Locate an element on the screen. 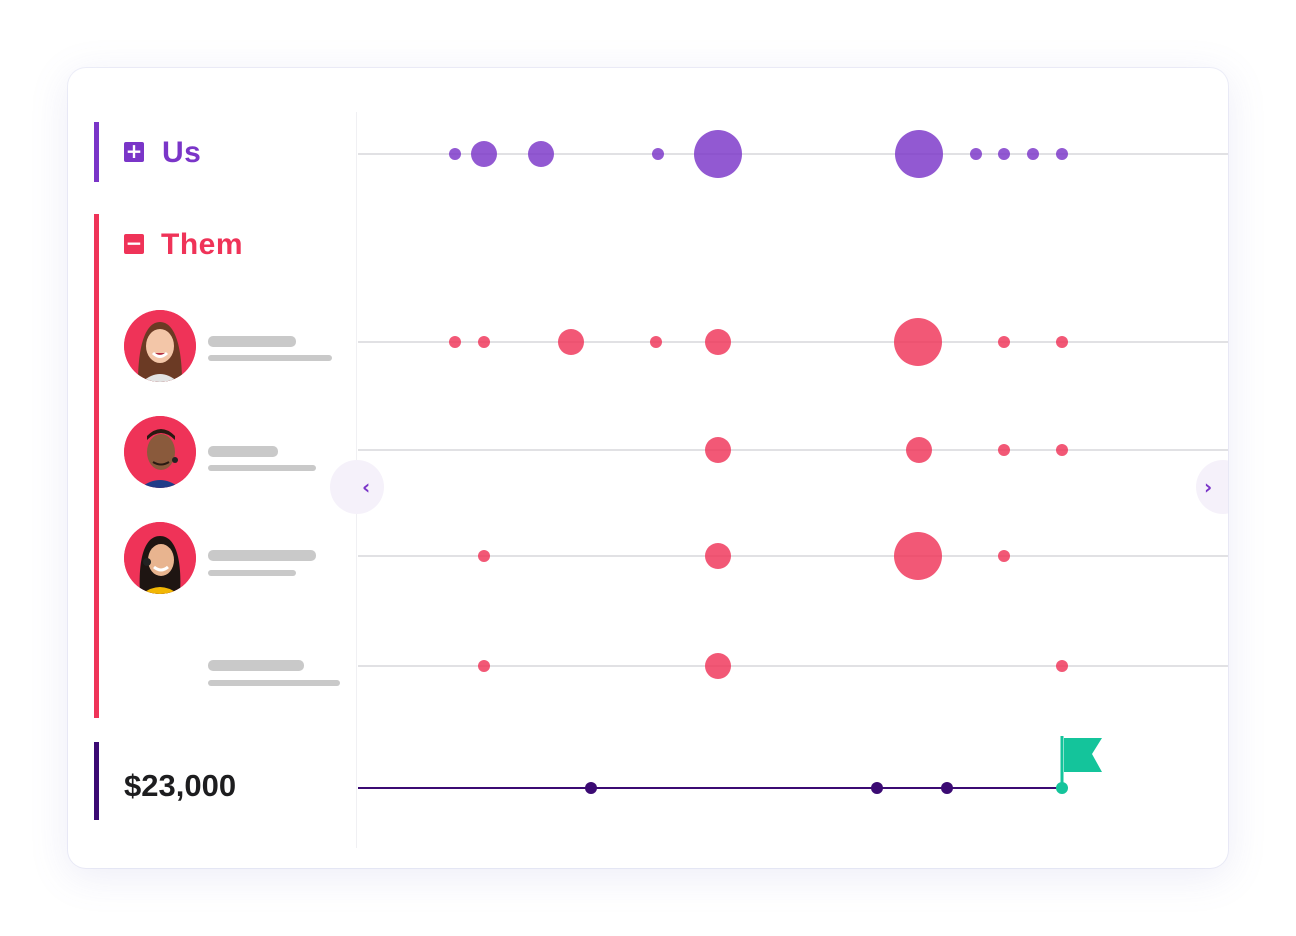 The height and width of the screenshot is (936, 1296). us-group-indicator is located at coordinates (96, 152).